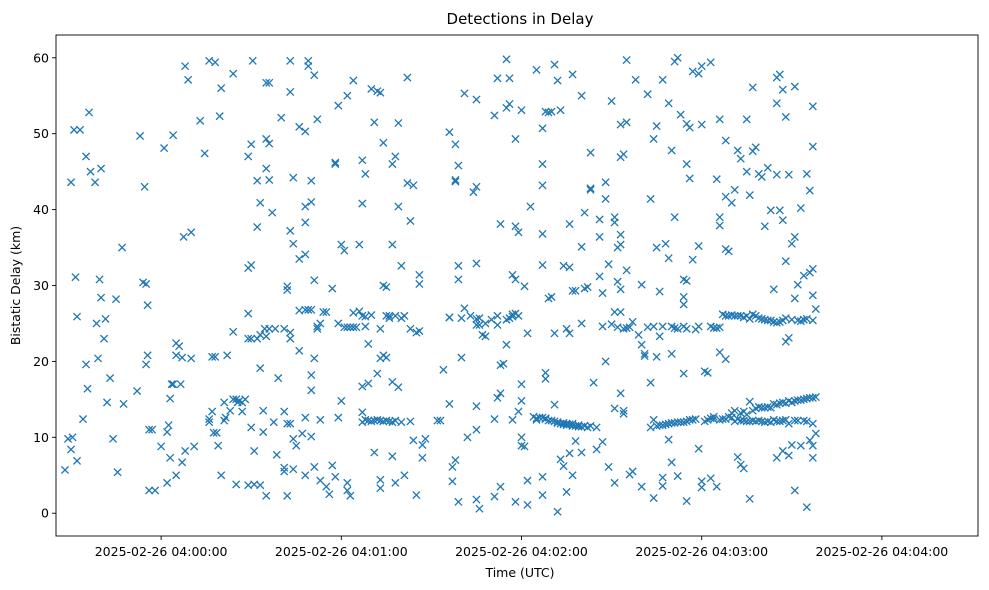 This screenshot has width=989, height=590. Describe the element at coordinates (521, 551) in the screenshot. I see `x-tick-label: 2025-02-26 04:02:00` at that location.